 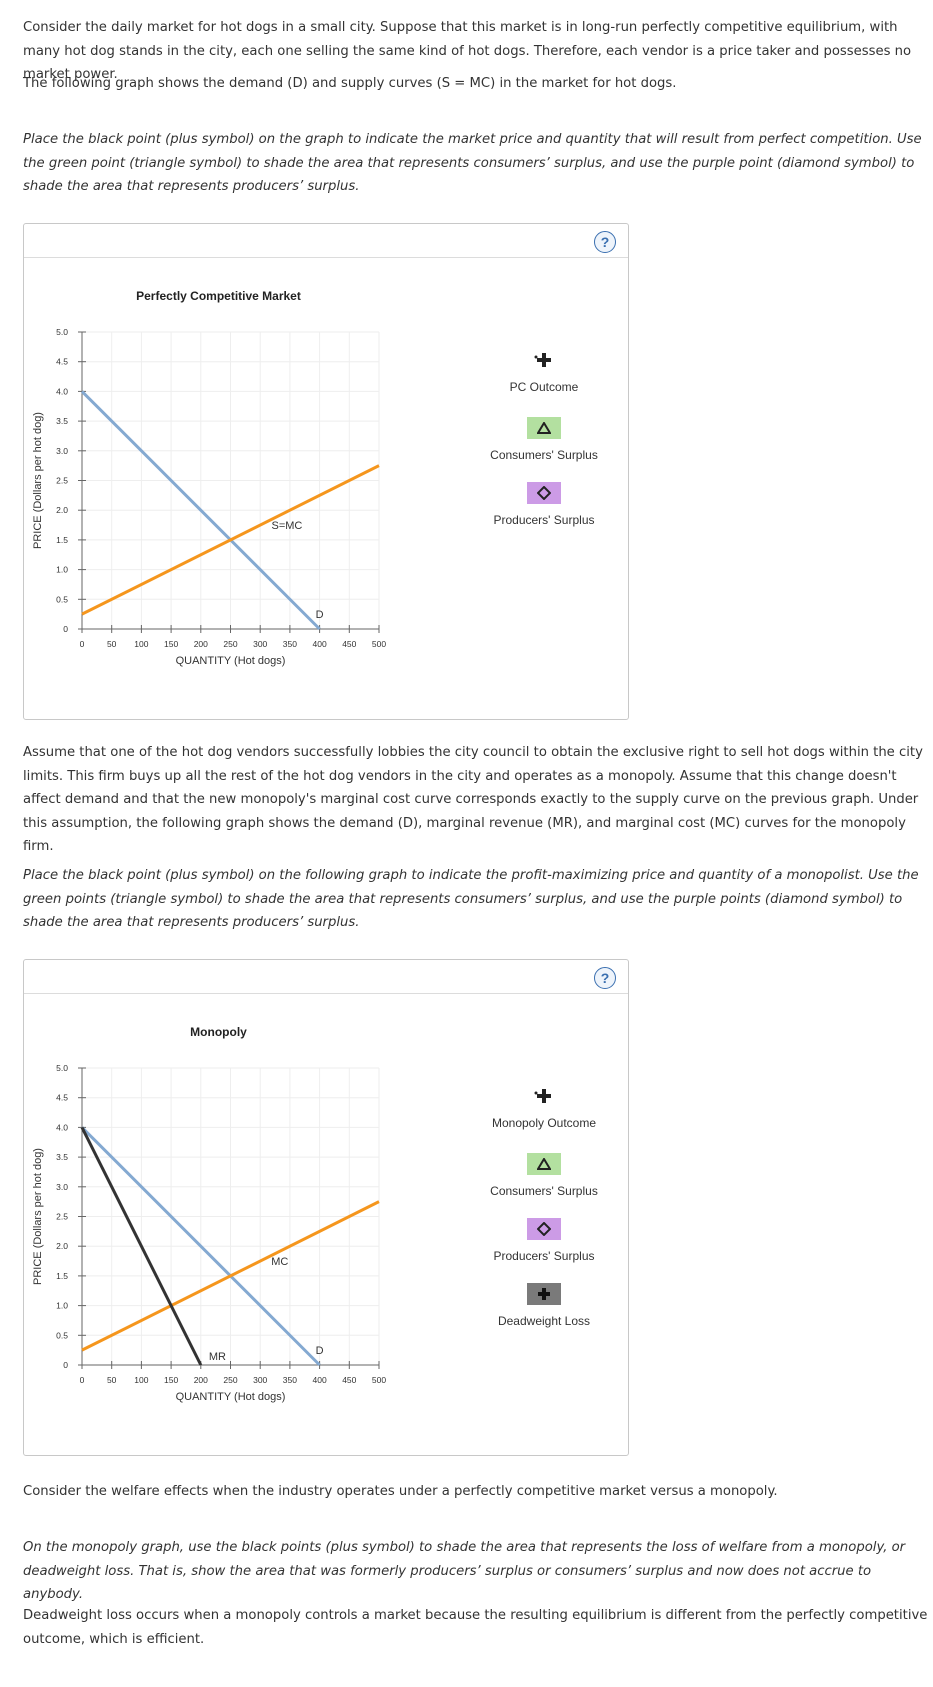 What do you see at coordinates (605, 242) in the screenshot?
I see `pc-help-button: ?` at bounding box center [605, 242].